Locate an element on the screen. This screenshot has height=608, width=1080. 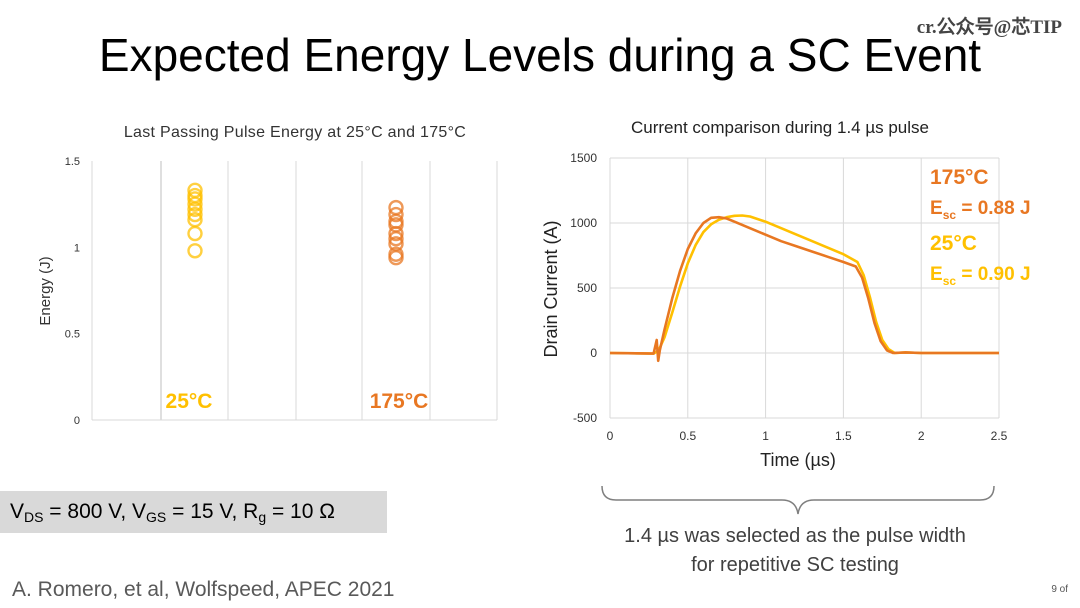
line-x-tick-label: 2.5 is located at coordinates (999, 436).